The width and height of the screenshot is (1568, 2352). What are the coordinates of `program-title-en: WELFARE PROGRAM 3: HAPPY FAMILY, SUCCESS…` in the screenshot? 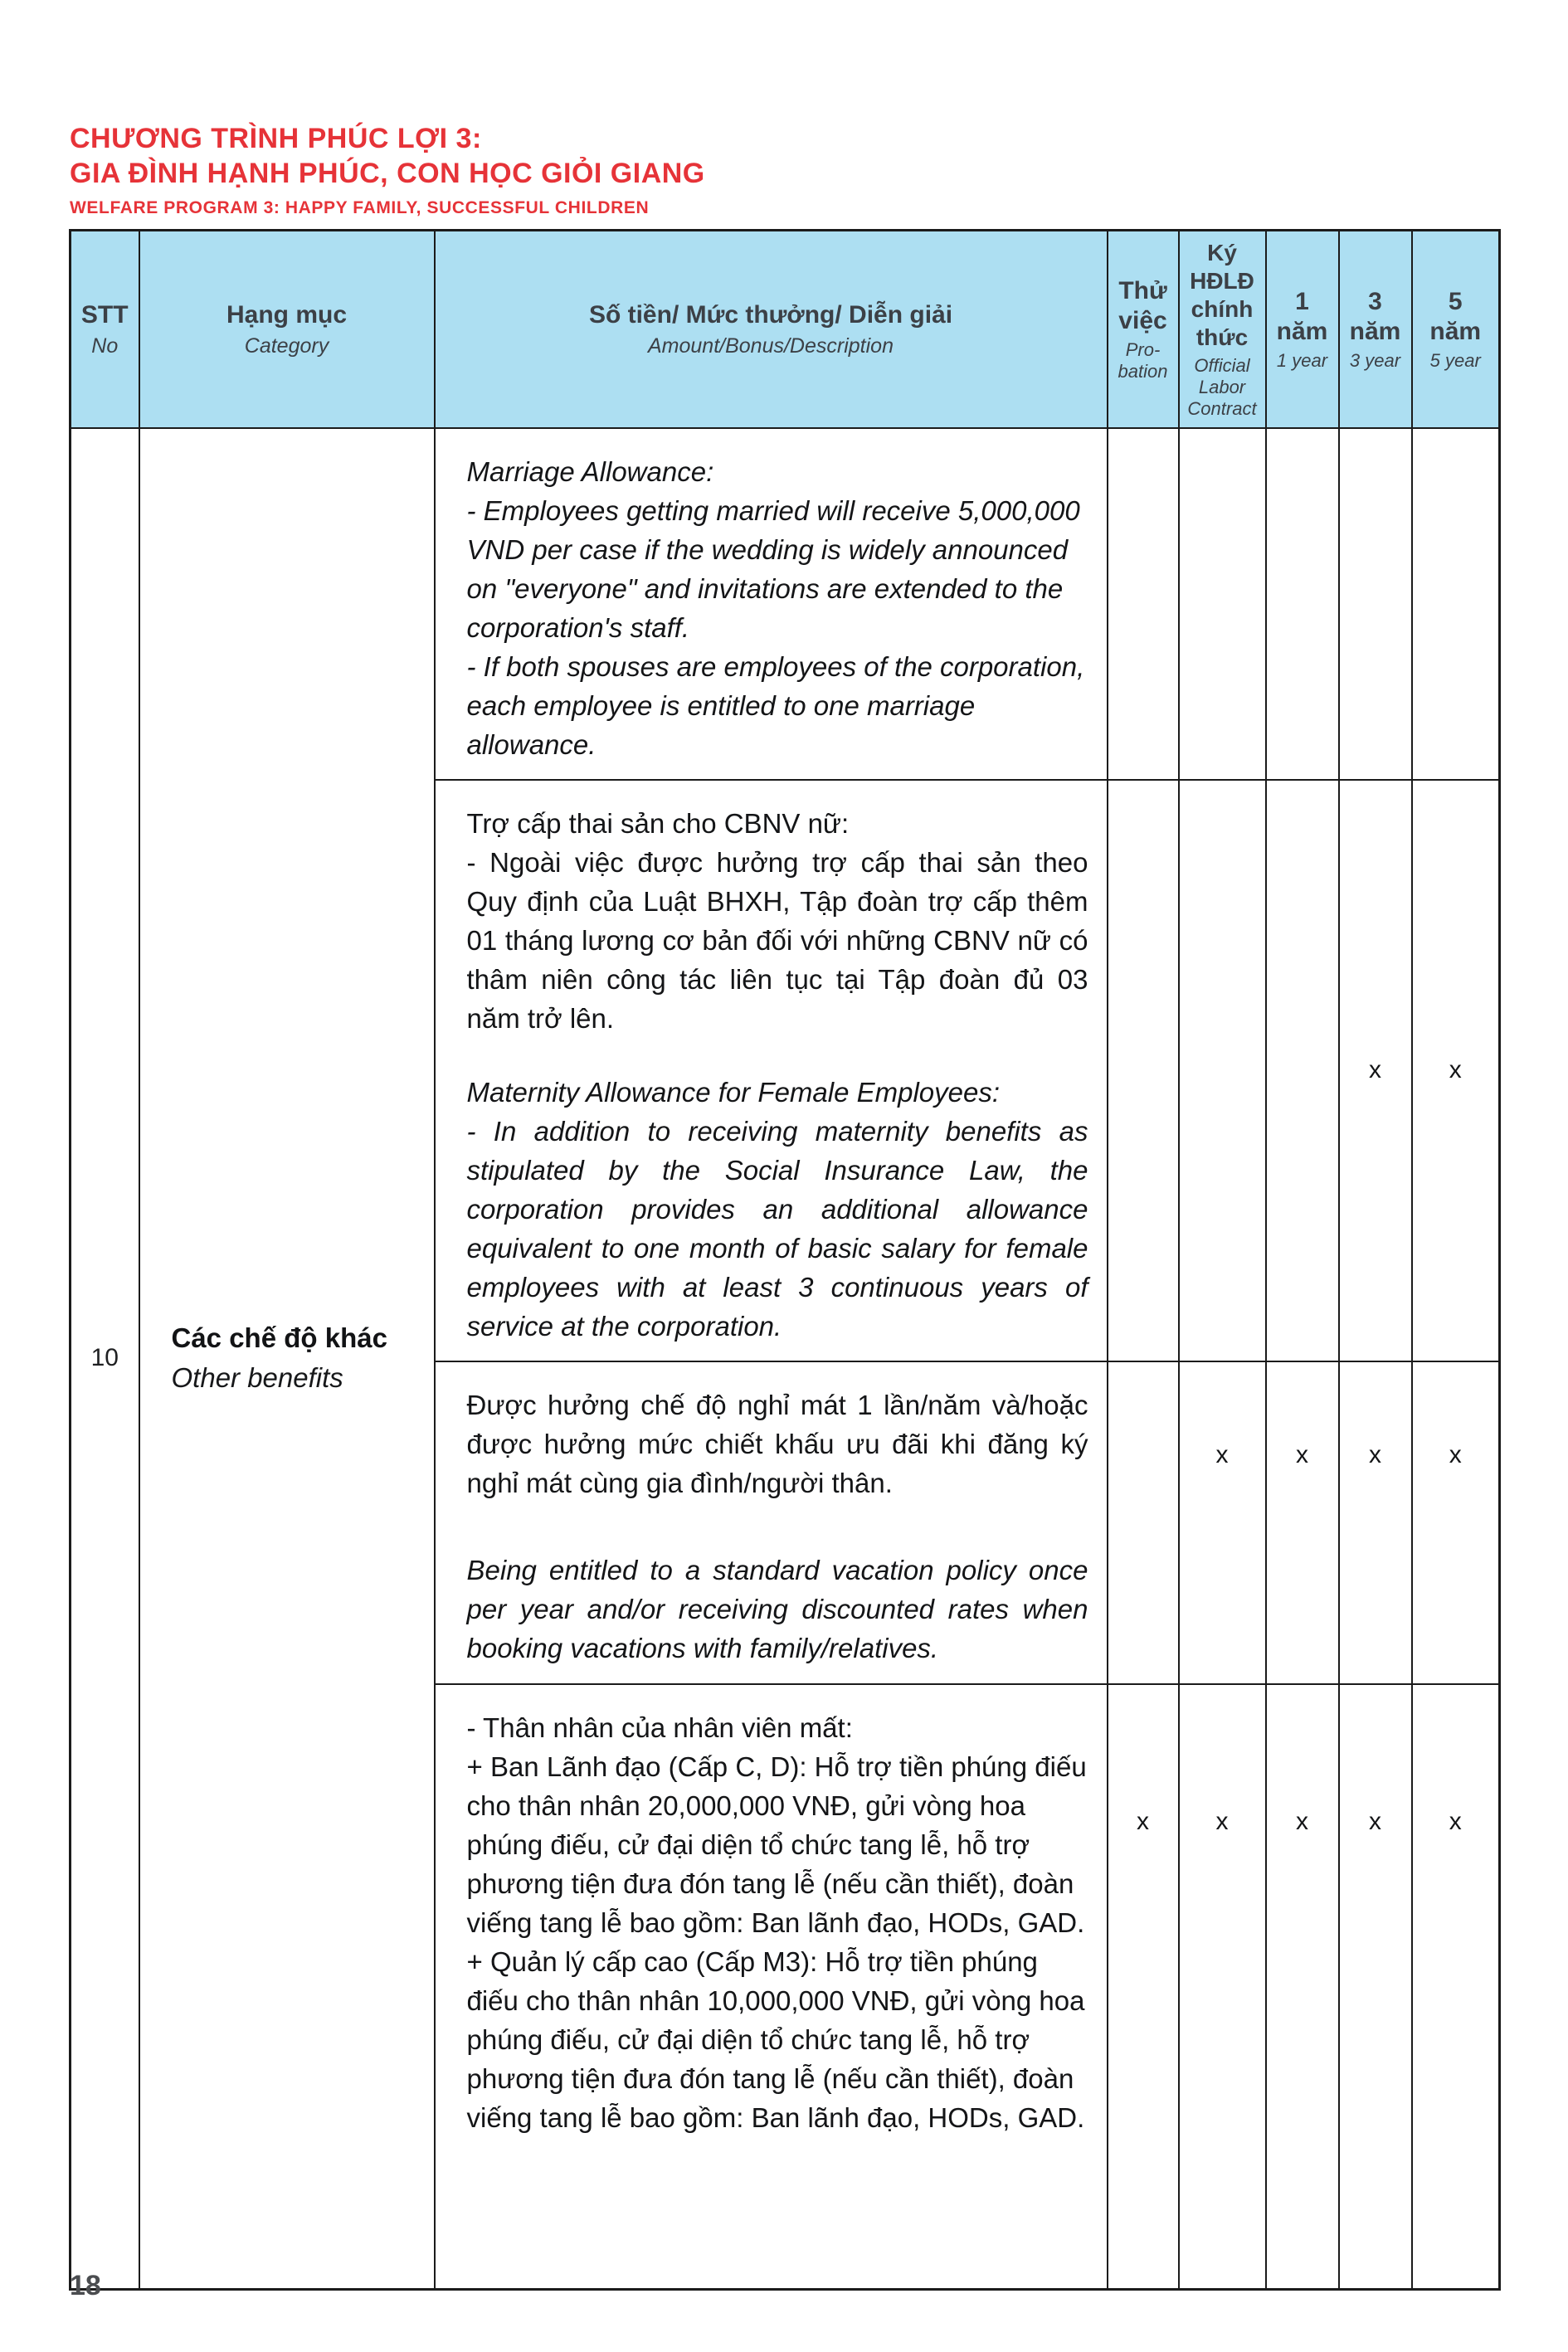 It's located at (360, 207).